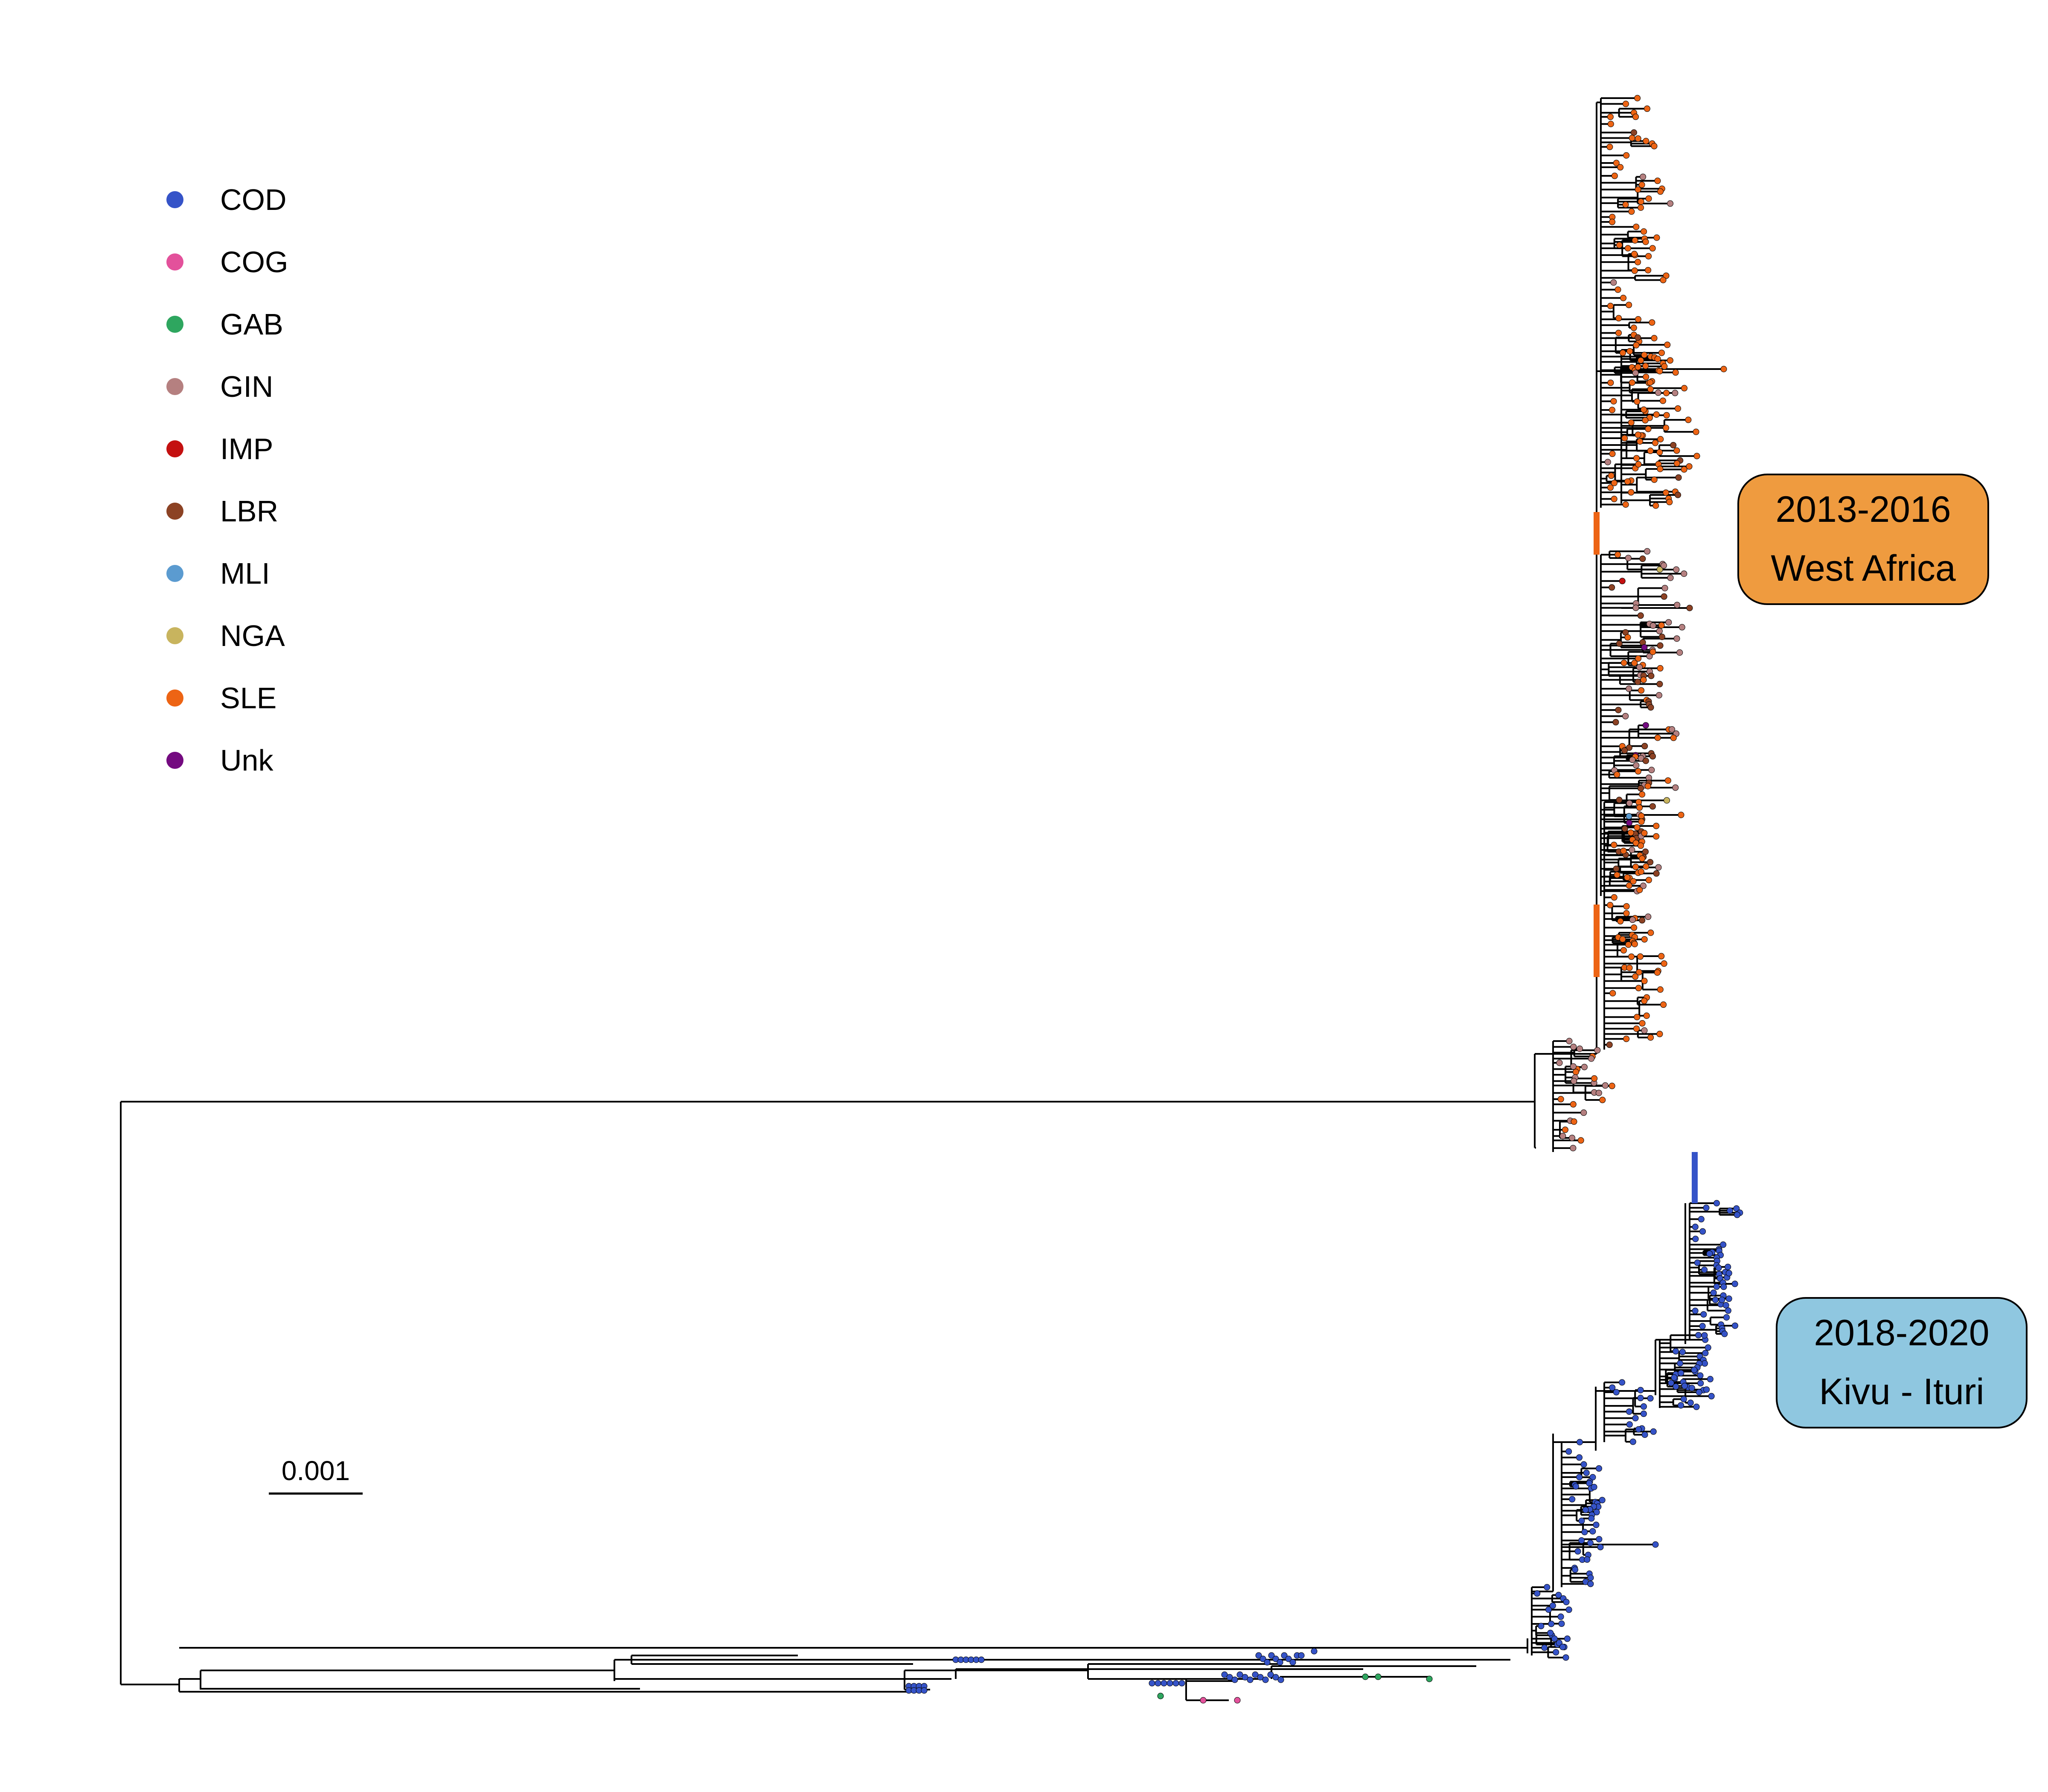  What do you see at coordinates (252, 324) in the screenshot?
I see `legend-label-gab: GAB` at bounding box center [252, 324].